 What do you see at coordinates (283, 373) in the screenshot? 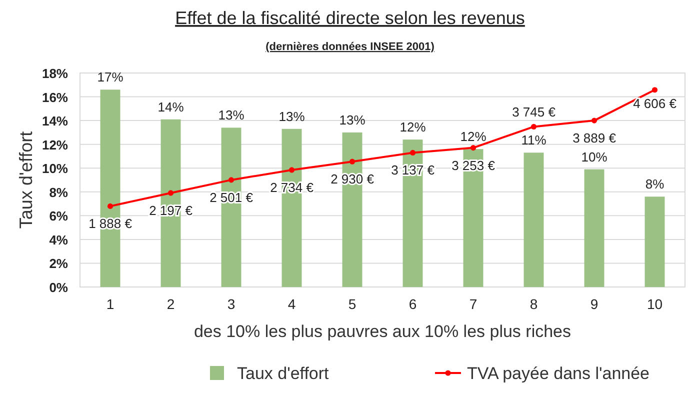
I see `legend-label: Taux d'effort` at bounding box center [283, 373].